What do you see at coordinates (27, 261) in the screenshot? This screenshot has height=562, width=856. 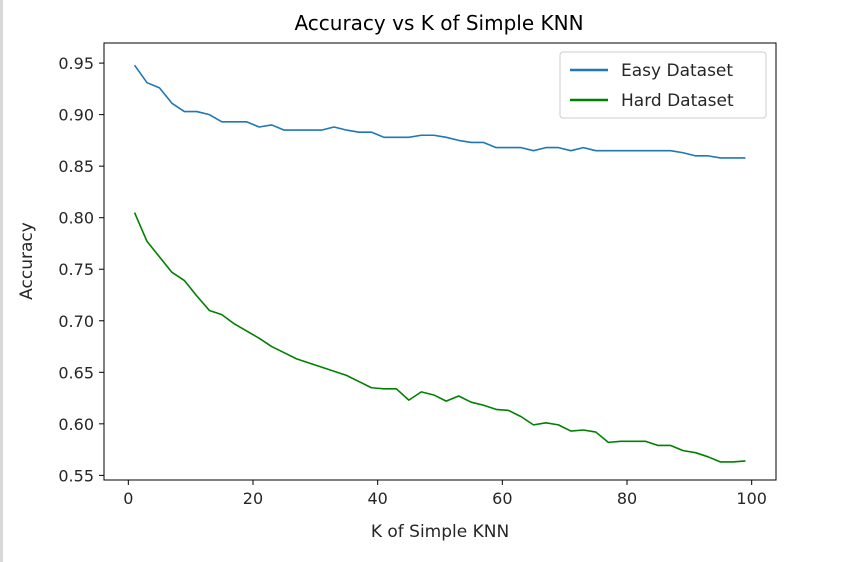 I see `y-axis-title: Accuracy` at bounding box center [27, 261].